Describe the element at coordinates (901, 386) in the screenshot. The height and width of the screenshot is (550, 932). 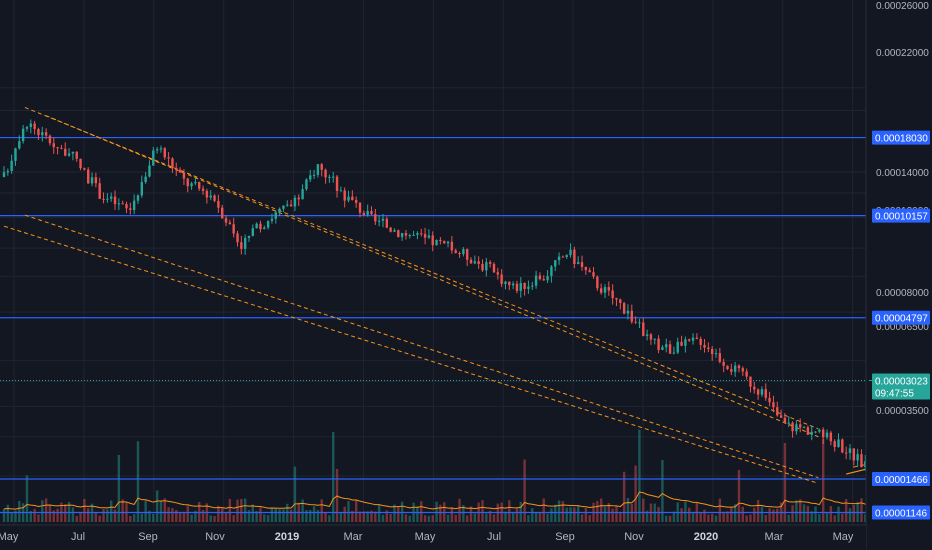
I see `current-price-badge` at that location.